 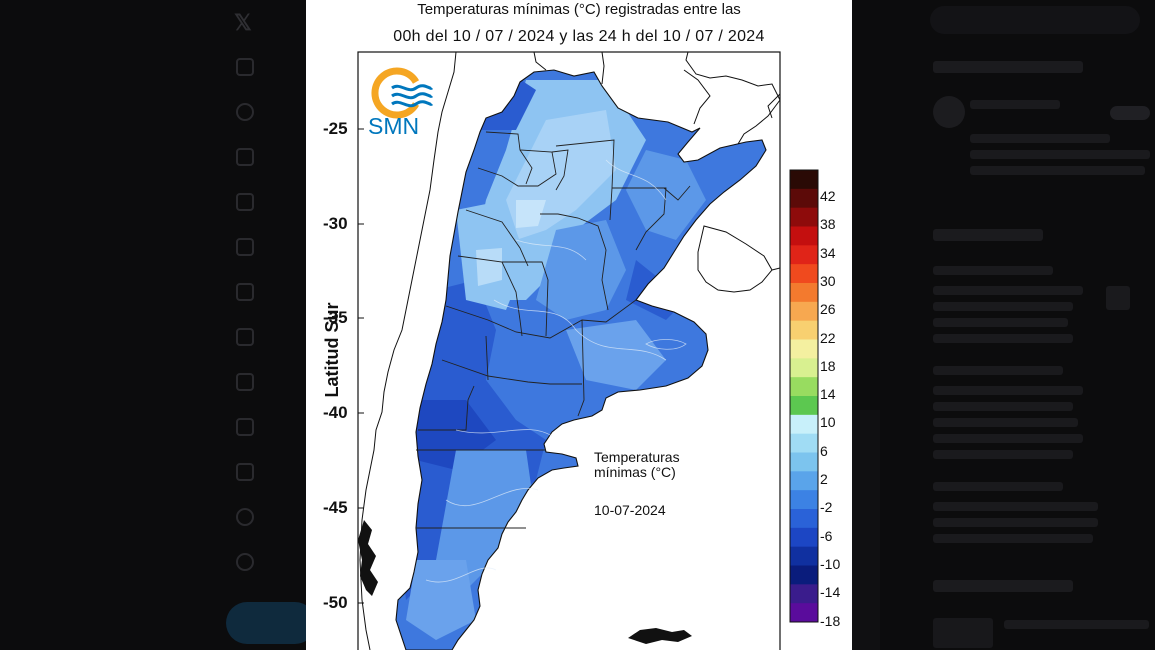 I want to click on lightning-icon, so click(x=245, y=472).